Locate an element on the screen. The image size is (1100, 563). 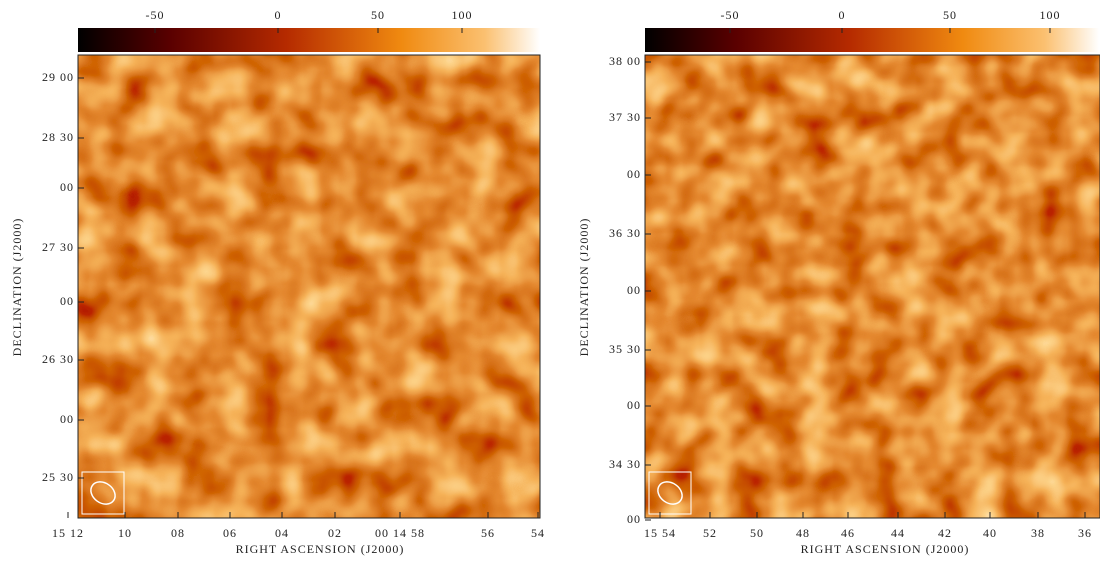
x-tick-label: 52 is located at coordinates (710, 533).